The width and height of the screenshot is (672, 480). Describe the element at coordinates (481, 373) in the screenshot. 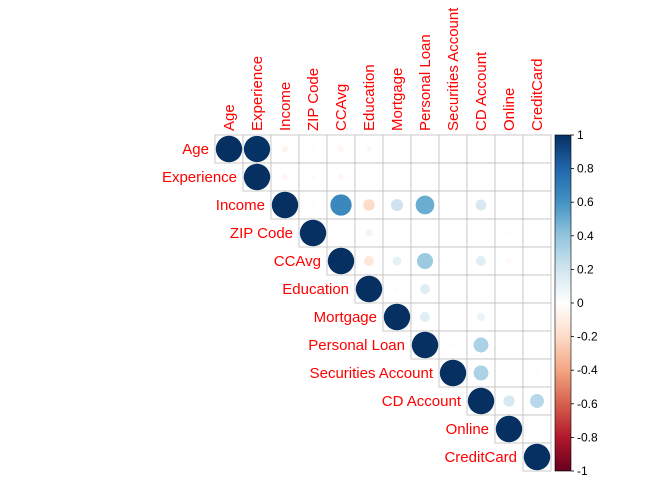

I see `corr-circle-securities-account-cd-account` at that location.